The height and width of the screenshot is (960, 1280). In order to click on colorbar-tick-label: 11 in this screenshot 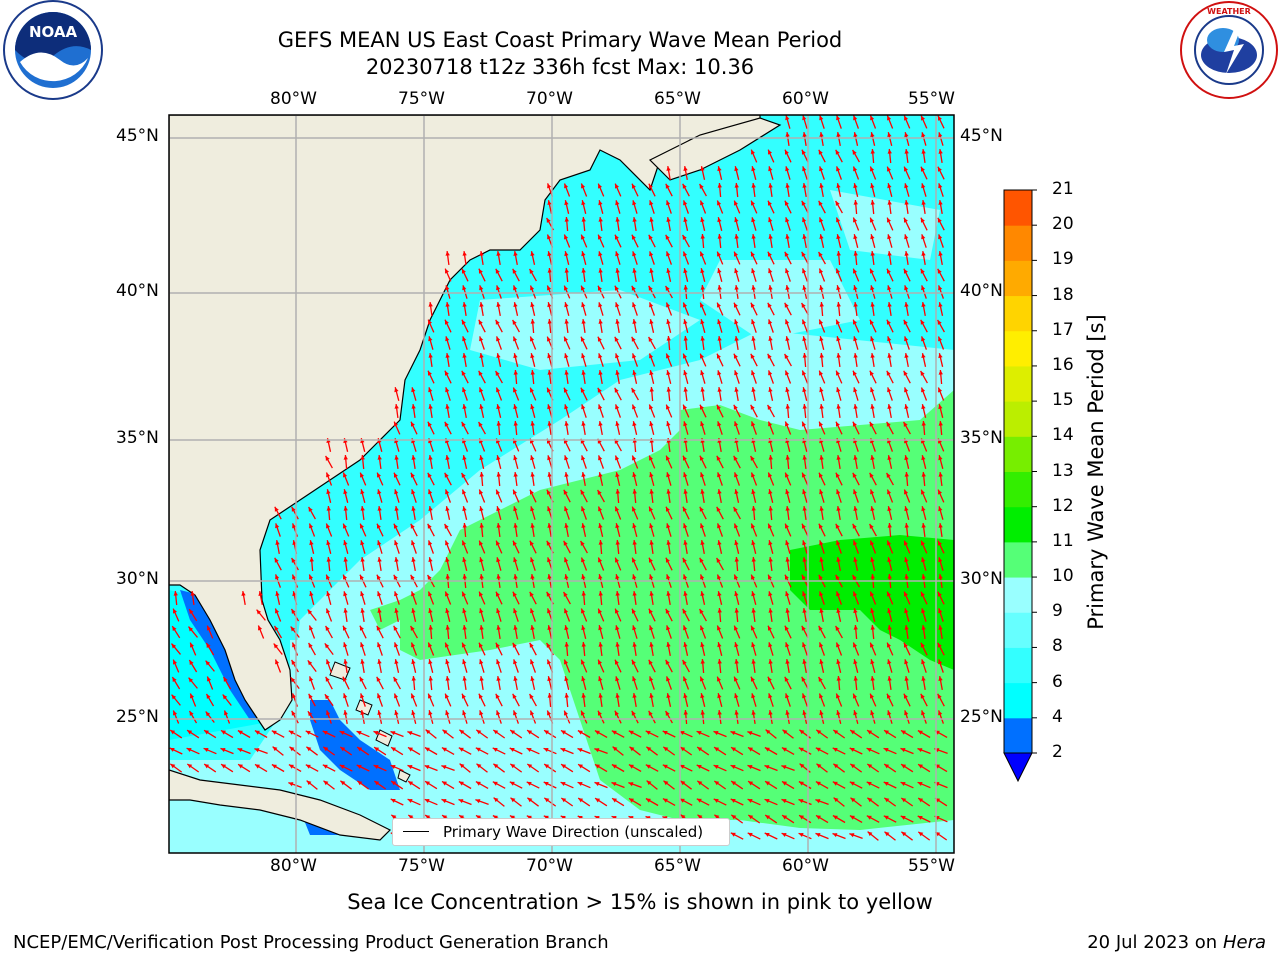, I will do `click(1063, 540)`.